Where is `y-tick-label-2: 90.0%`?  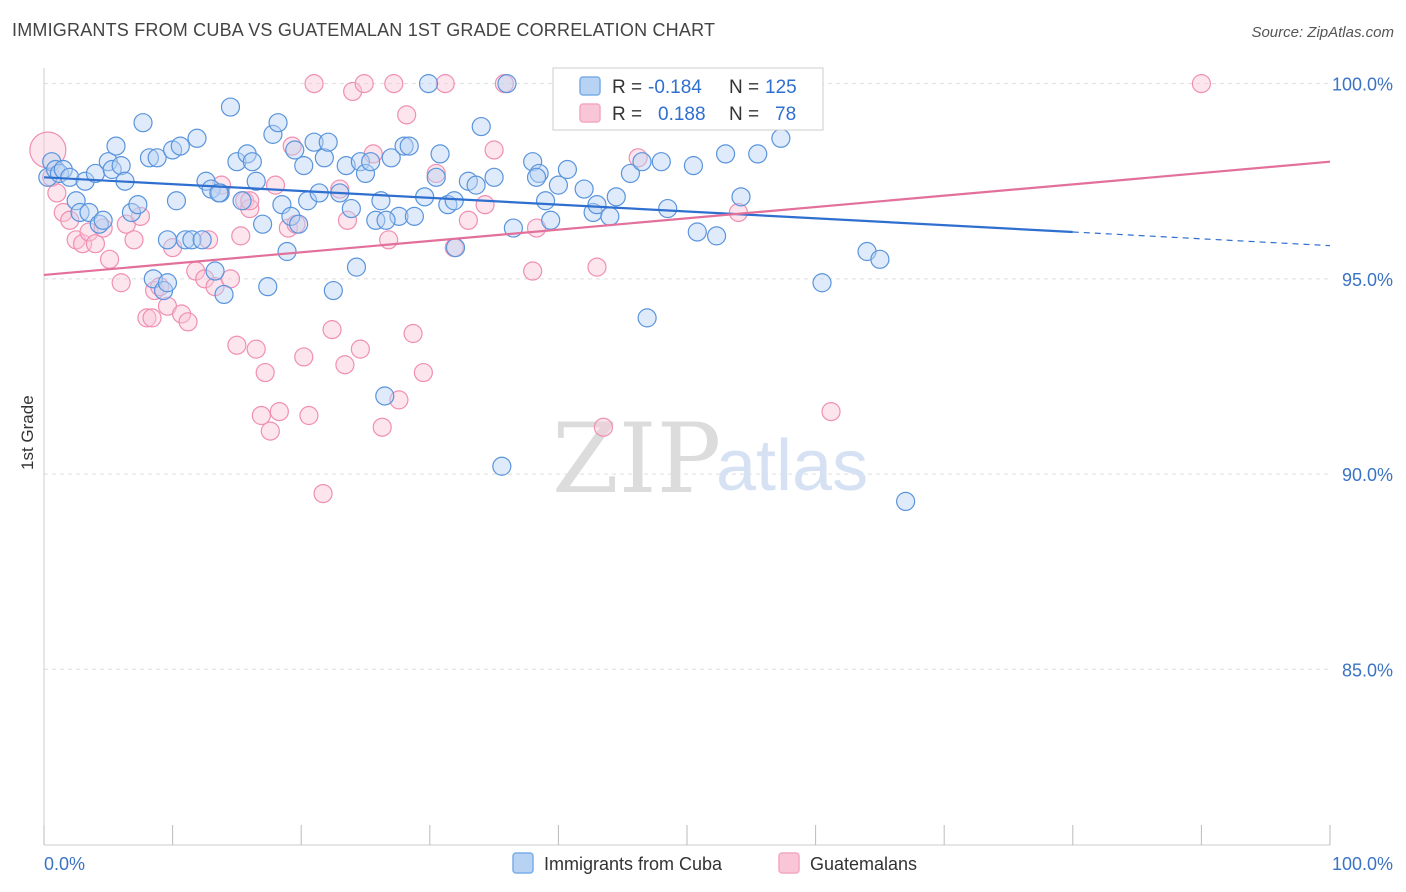 y-tick-label-2: 90.0% is located at coordinates (1367, 475).